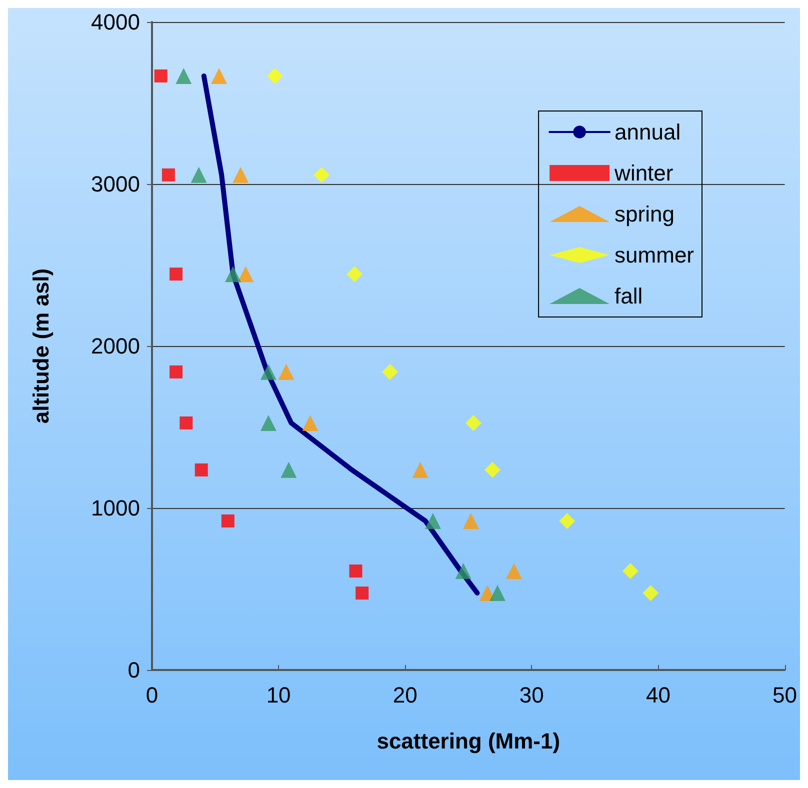 The width and height of the screenshot is (808, 788). What do you see at coordinates (647, 132) in the screenshot?
I see `legend-label: annual` at bounding box center [647, 132].